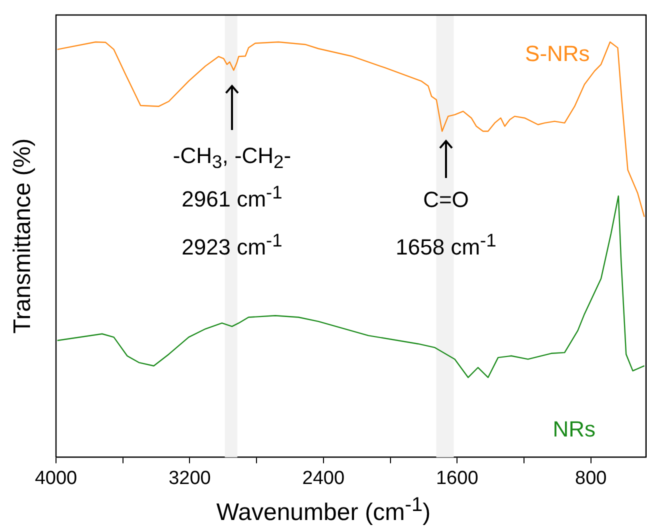 The height and width of the screenshot is (530, 647). I want to click on x-tick-label: 2400, so click(323, 478).